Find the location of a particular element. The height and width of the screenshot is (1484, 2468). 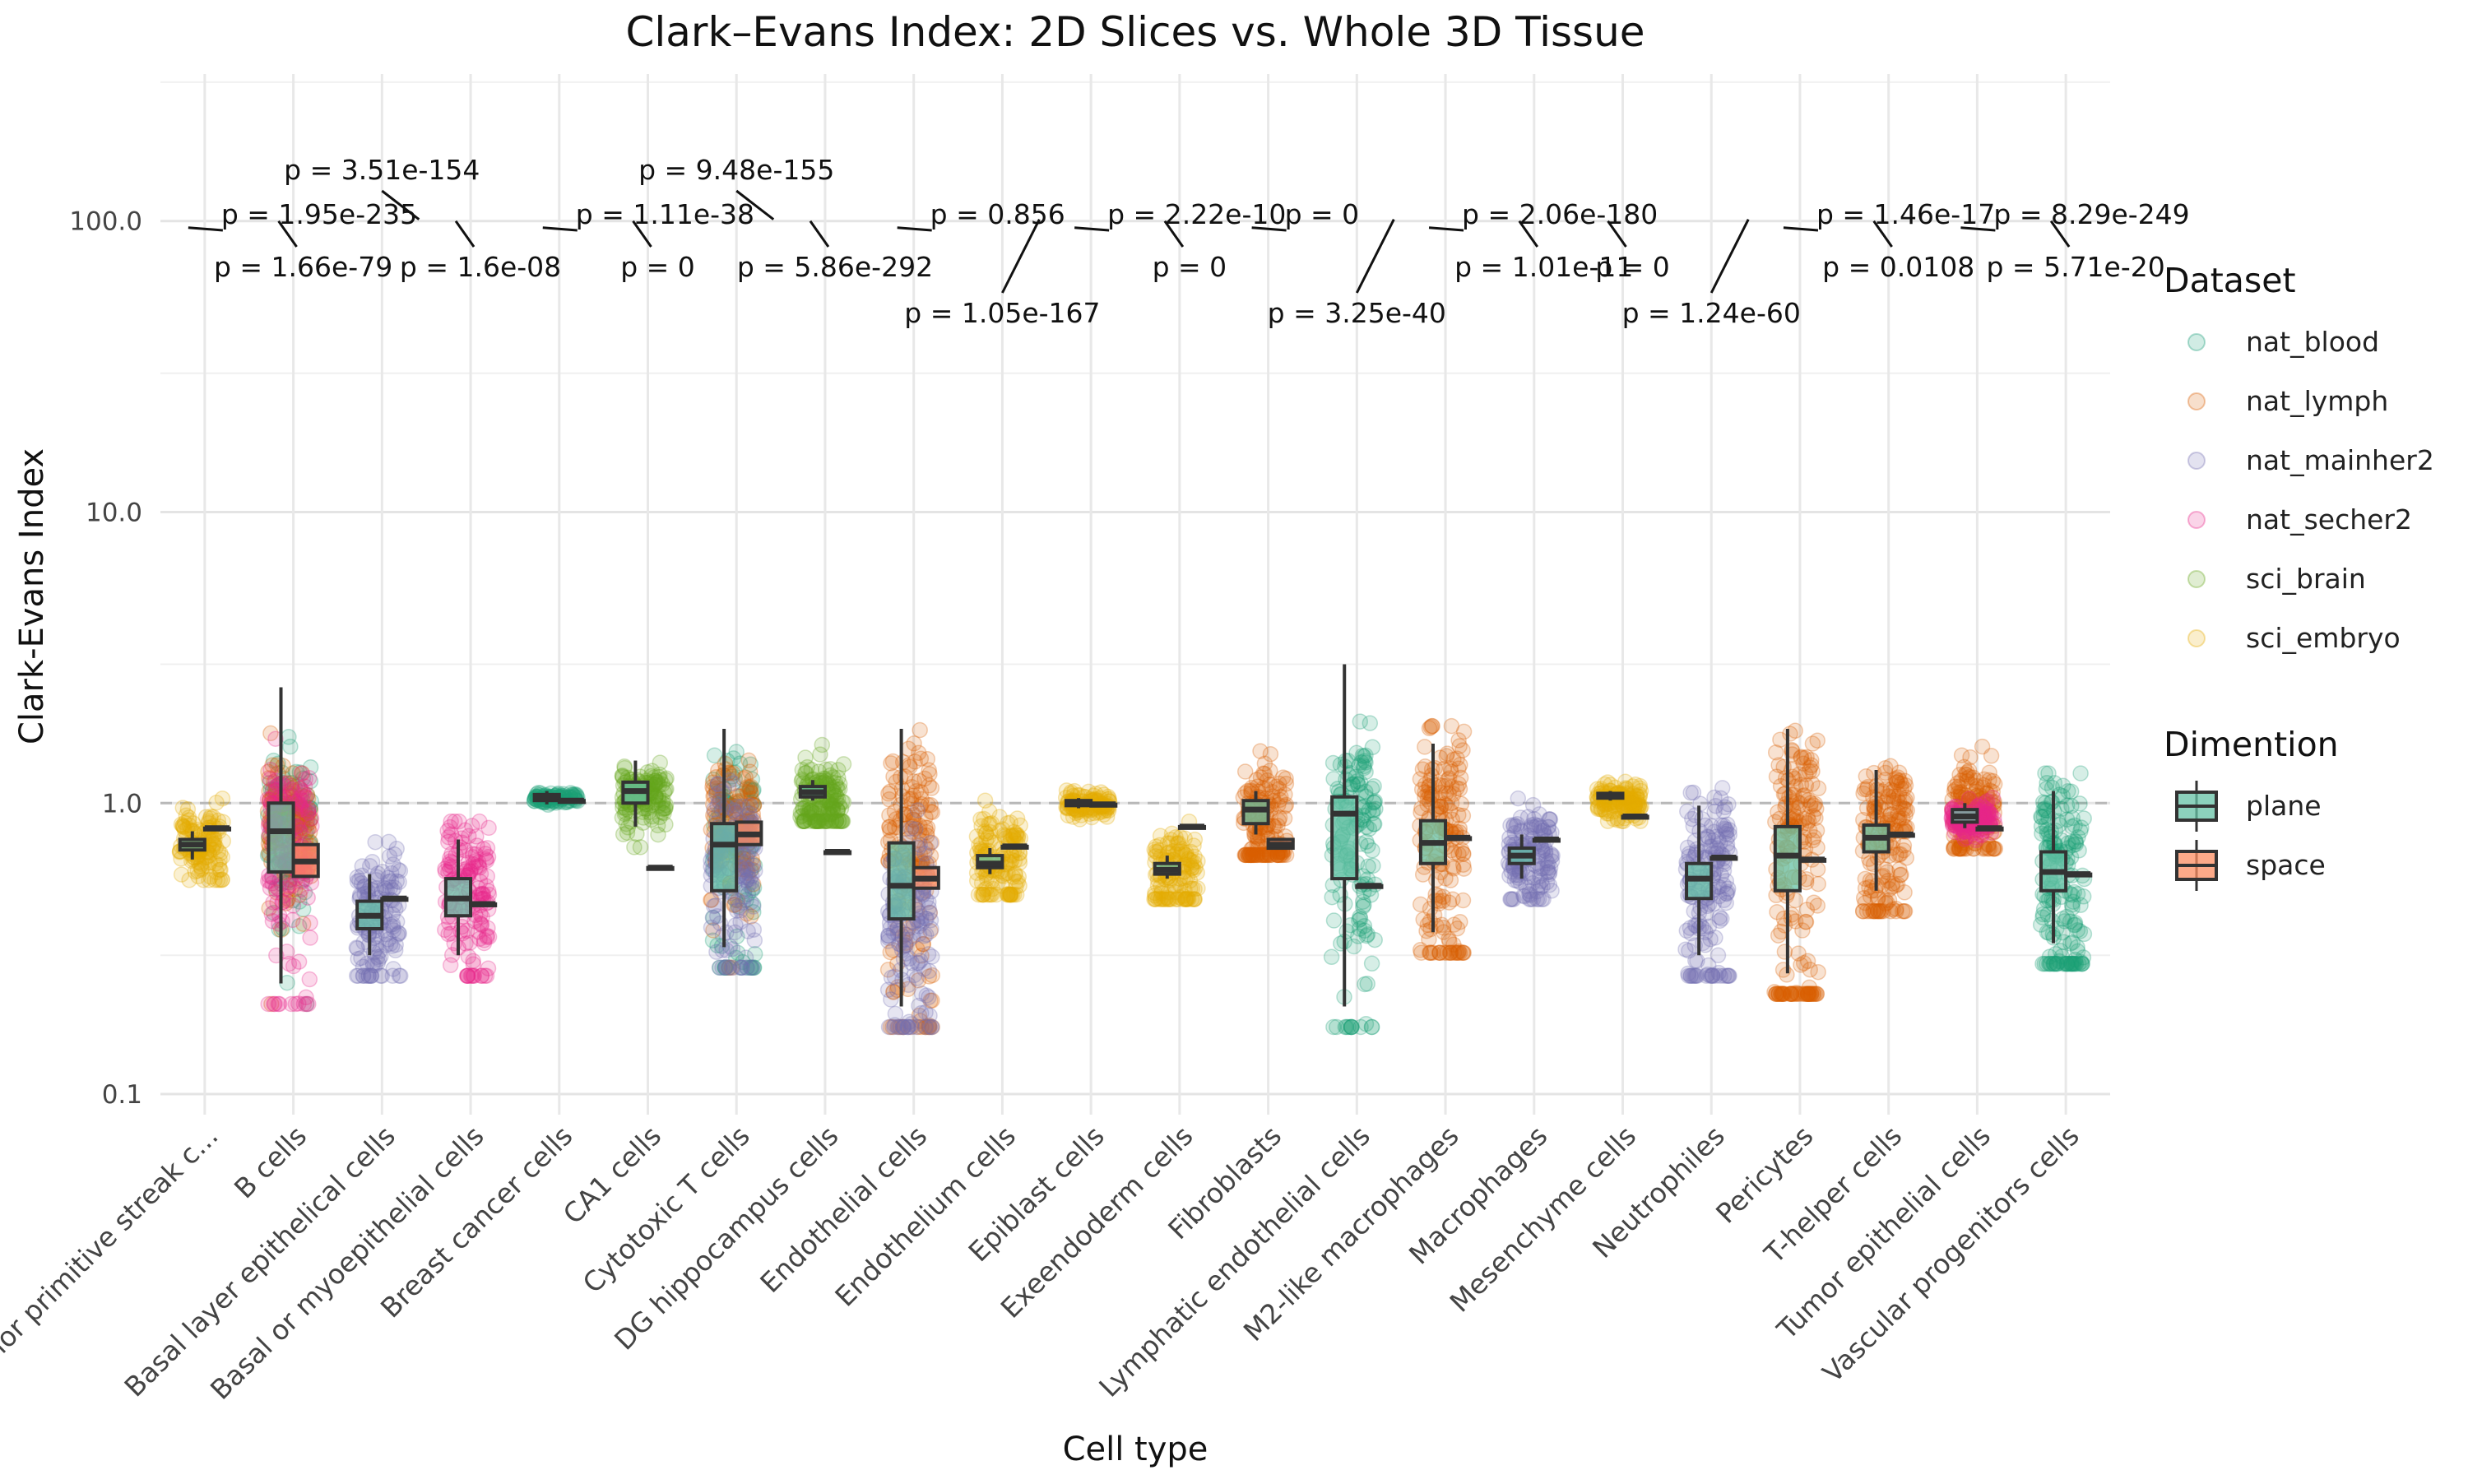

x-tick-label: Cytotoxic T cells is located at coordinates (666, 1209).